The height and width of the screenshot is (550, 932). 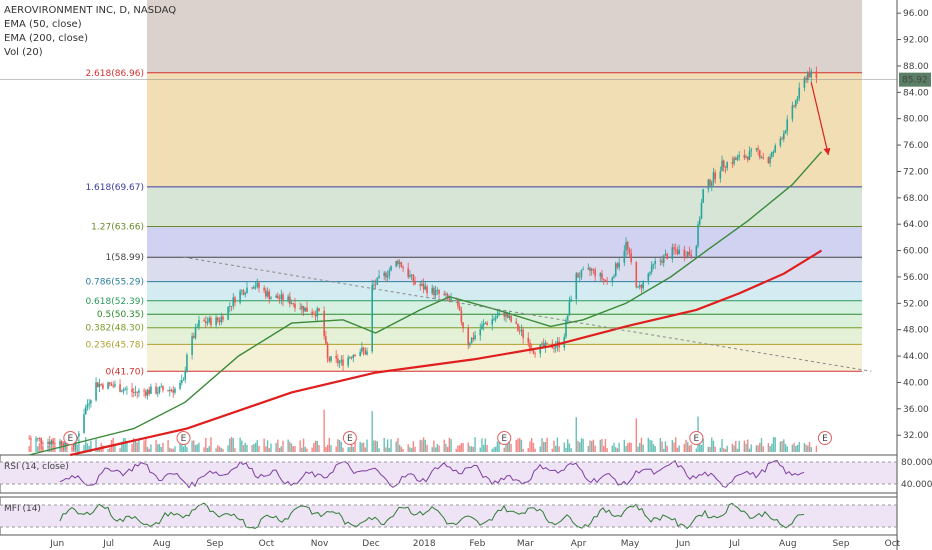 I want to click on earnings-marker, so click(x=504, y=438).